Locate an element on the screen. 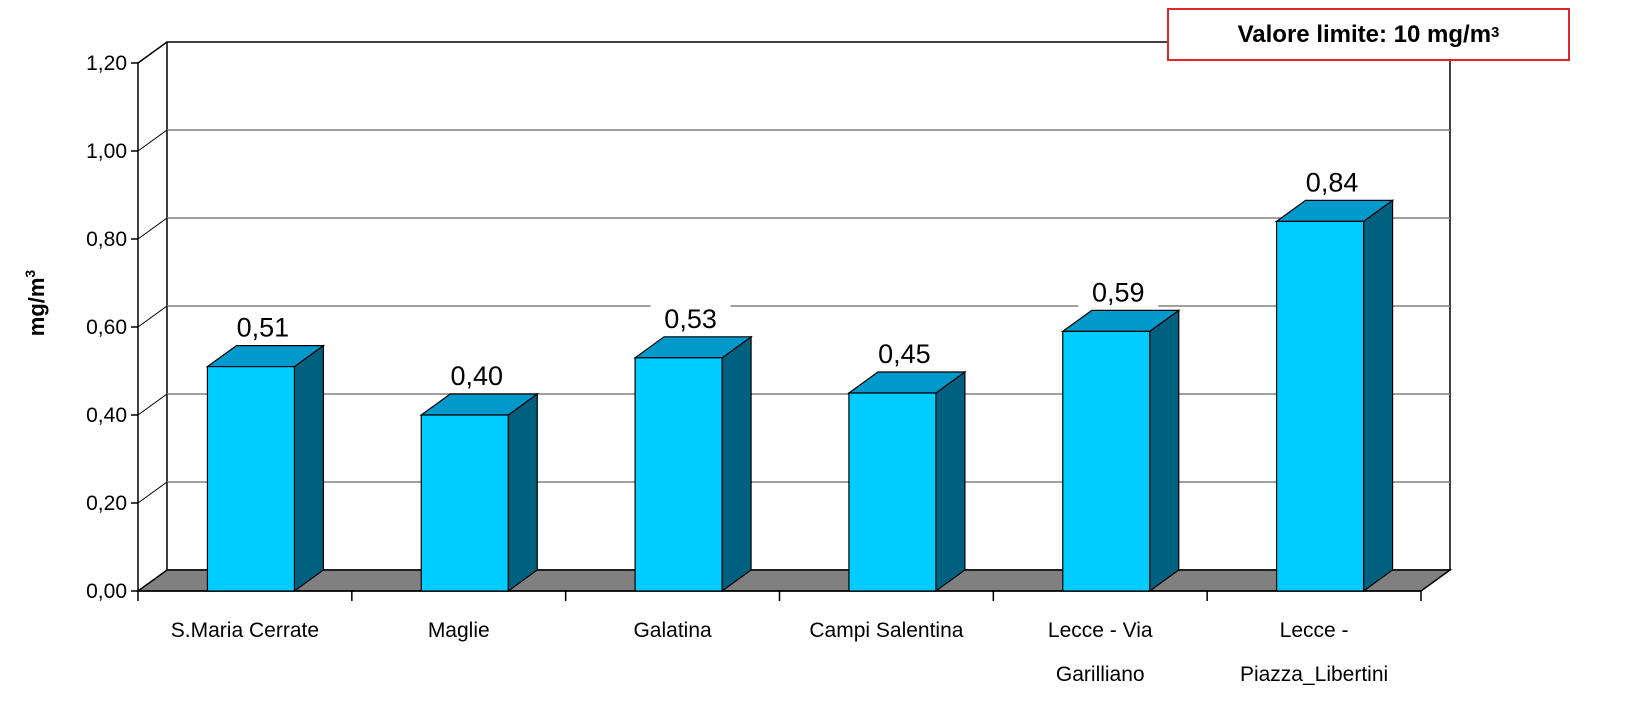 This screenshot has width=1639, height=716. category-label-line: Galatina is located at coordinates (672, 630).